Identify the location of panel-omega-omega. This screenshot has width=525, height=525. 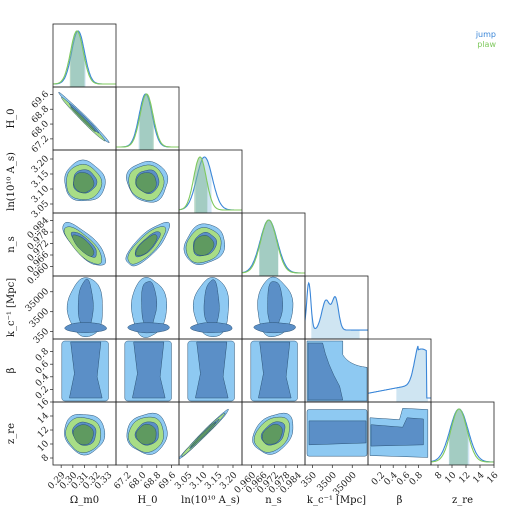
(84, 55).